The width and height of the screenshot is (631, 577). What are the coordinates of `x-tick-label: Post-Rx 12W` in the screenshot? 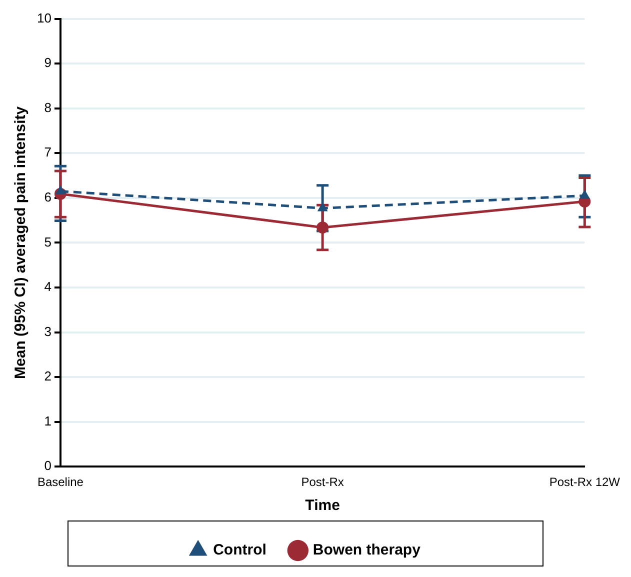 It's located at (585, 482).